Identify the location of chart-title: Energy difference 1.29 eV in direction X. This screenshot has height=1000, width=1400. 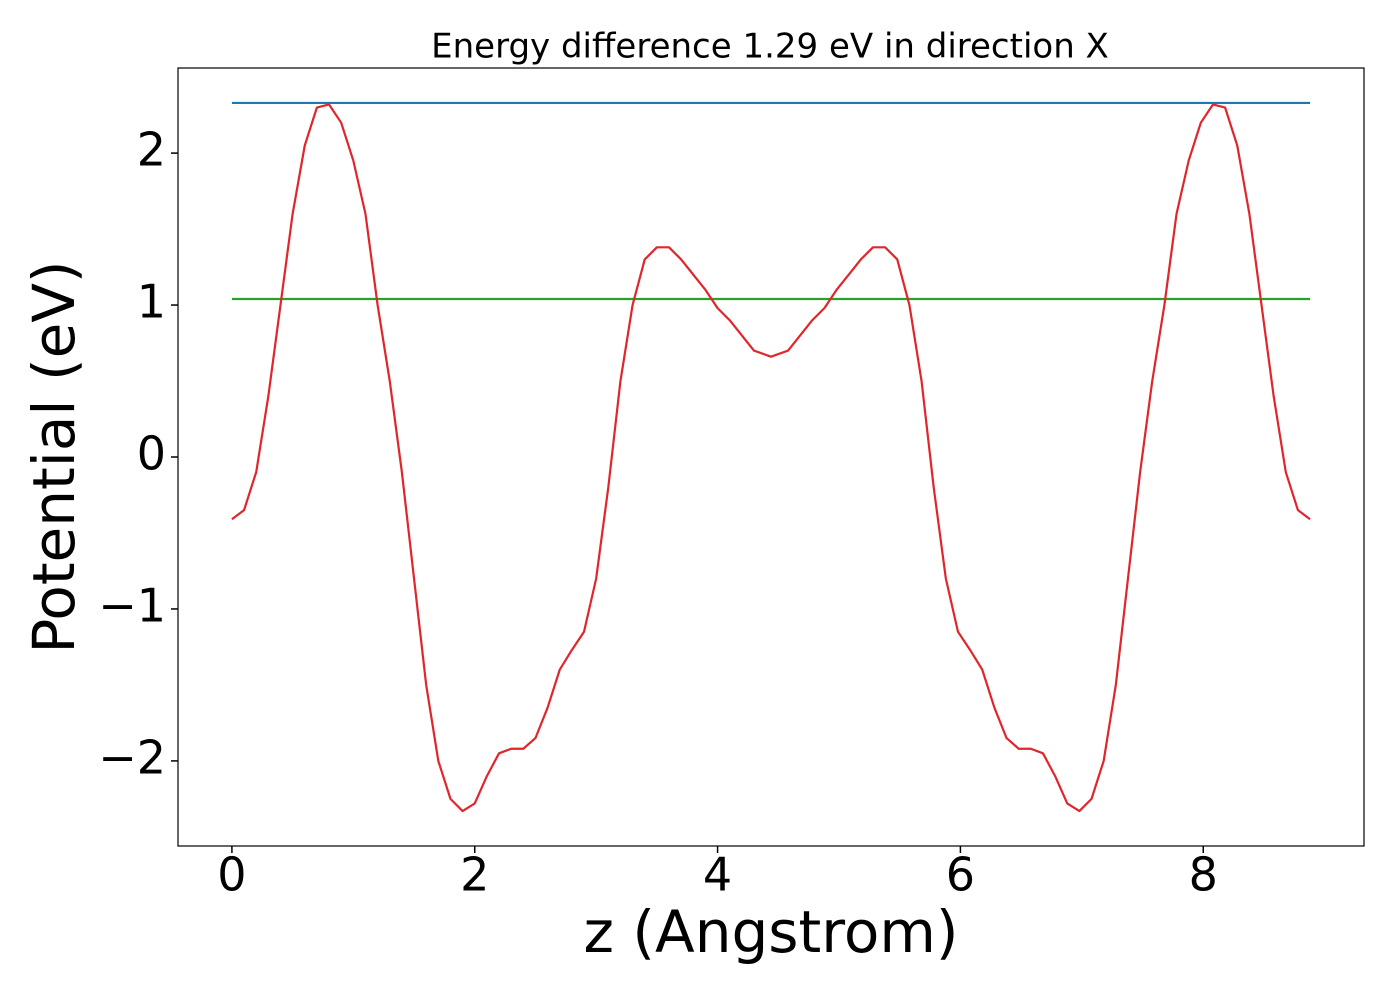
(770, 47).